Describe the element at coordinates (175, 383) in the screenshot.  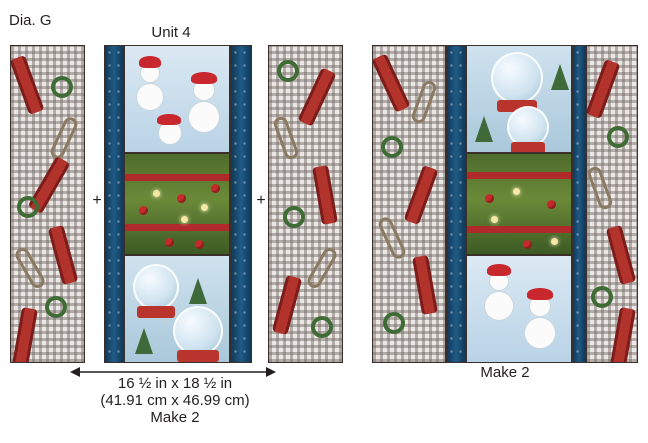
I see `dimension-text-imperial: 16 ½ in x 18 ½ in` at that location.